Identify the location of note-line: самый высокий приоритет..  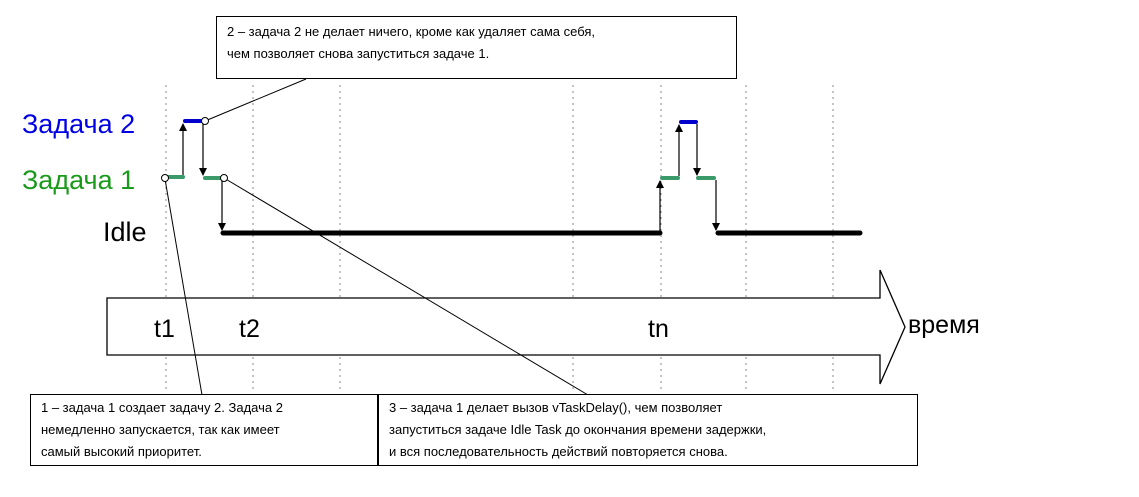
(121, 451).